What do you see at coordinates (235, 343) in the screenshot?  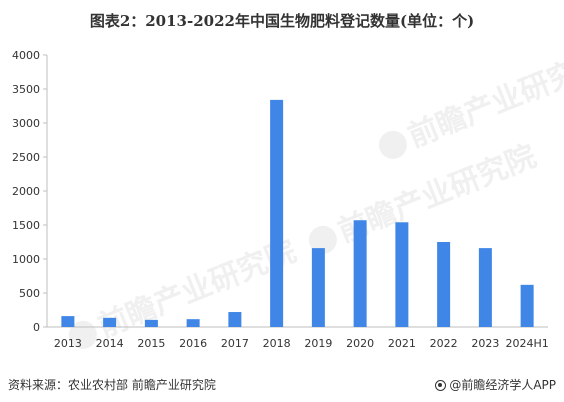 I see `x-tick-label: 2017` at bounding box center [235, 343].